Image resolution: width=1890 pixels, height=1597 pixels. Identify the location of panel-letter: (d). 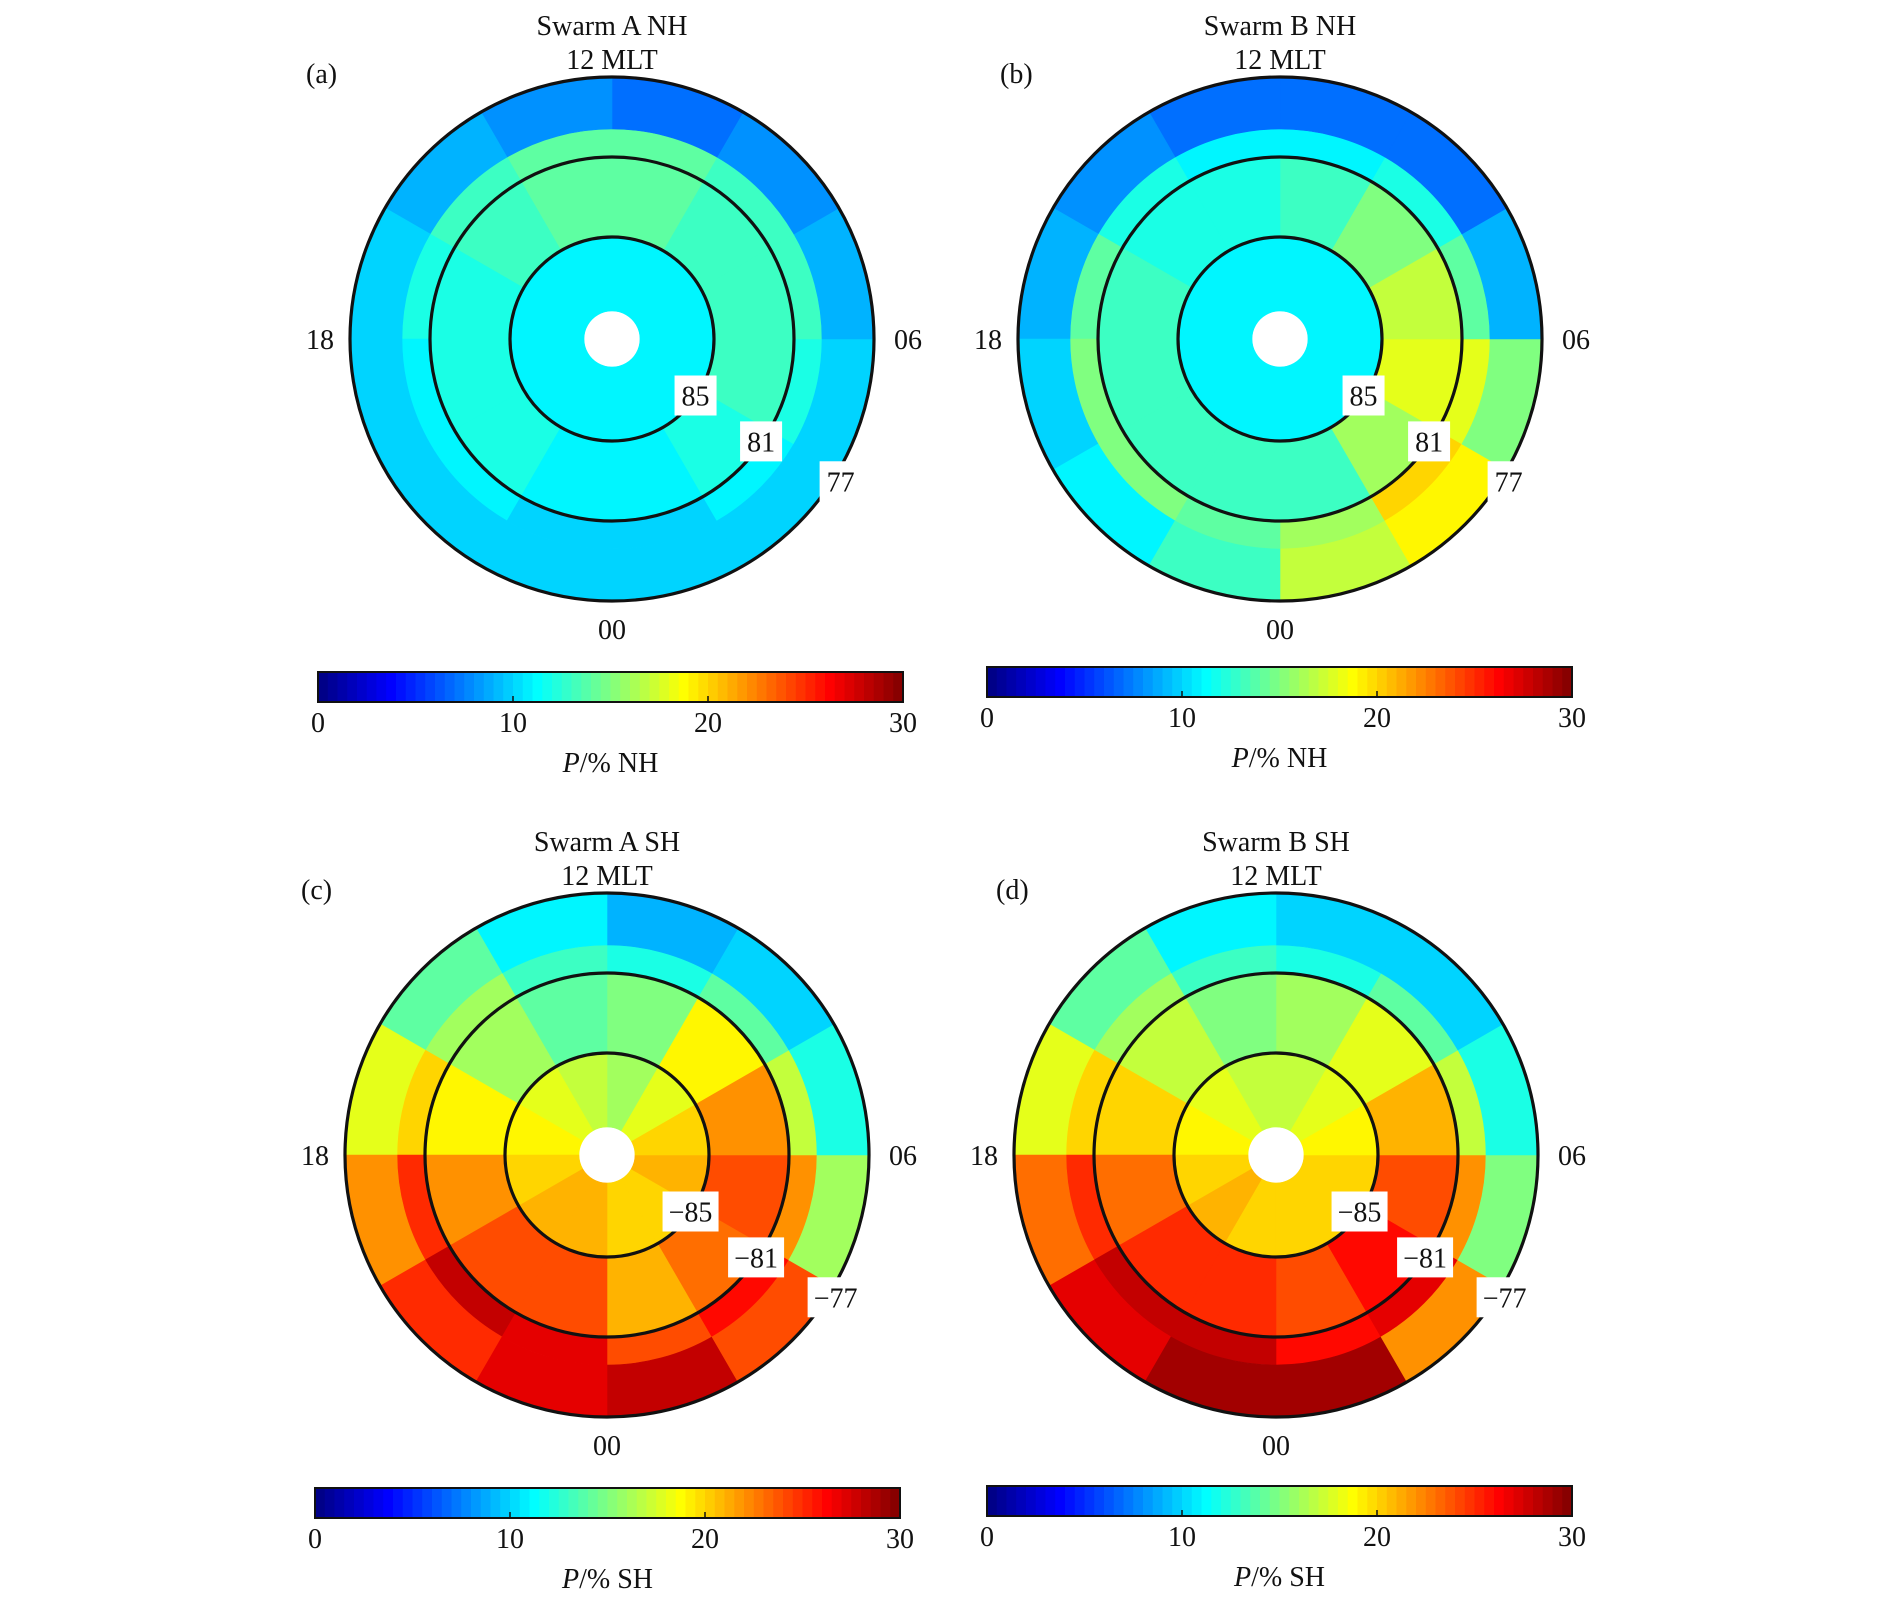
(1012, 890).